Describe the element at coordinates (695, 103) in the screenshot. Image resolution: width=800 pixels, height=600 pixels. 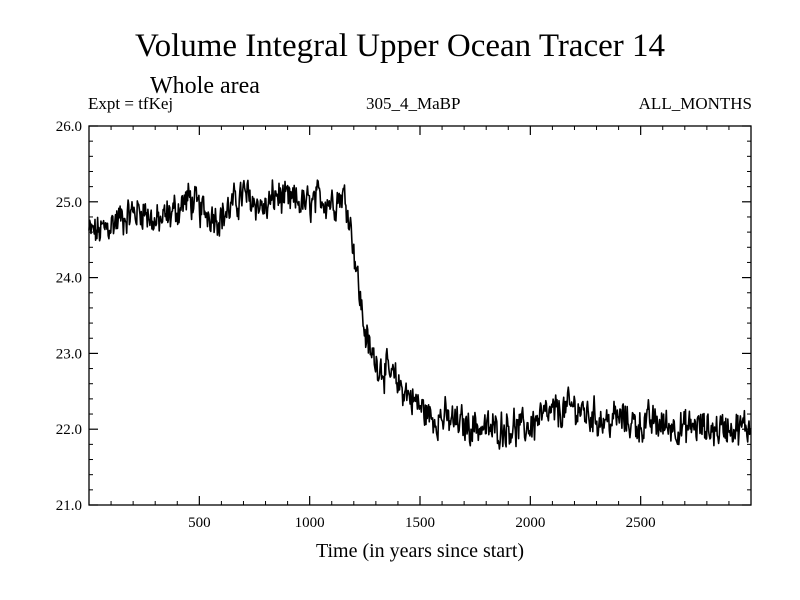
I see `months-label: ALL_MONTHS` at that location.